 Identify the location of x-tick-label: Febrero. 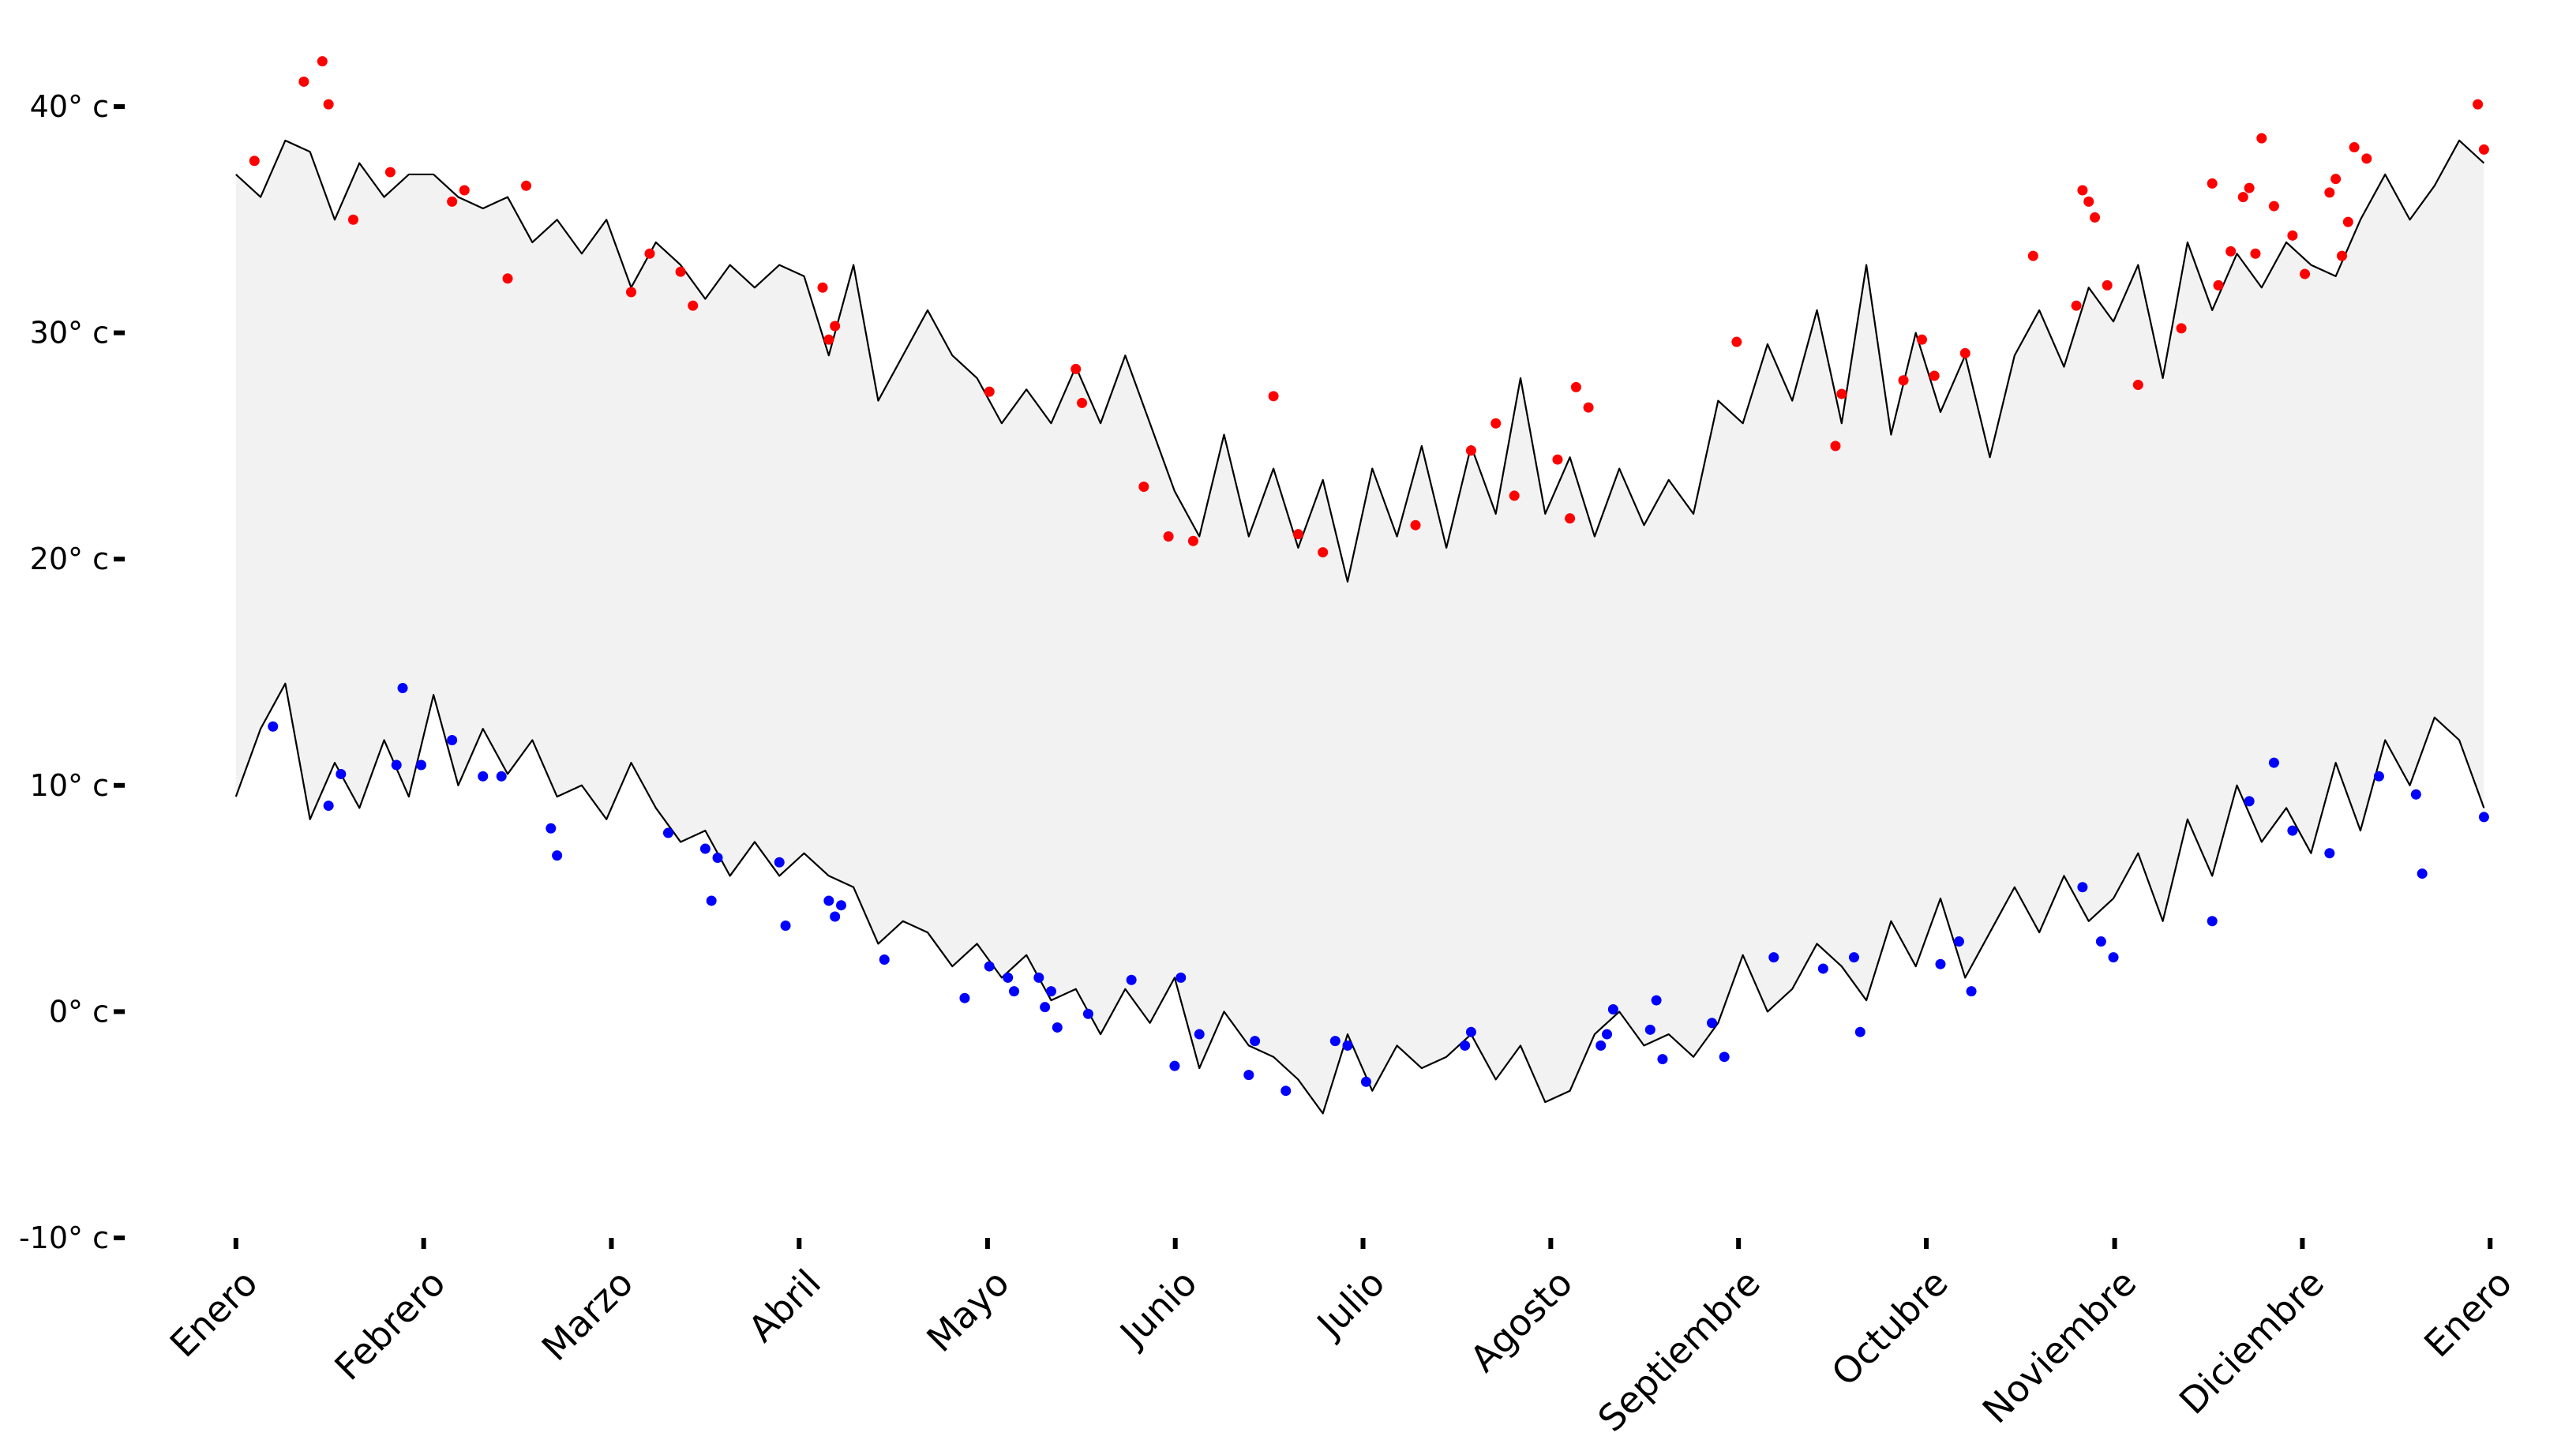
(389, 1325).